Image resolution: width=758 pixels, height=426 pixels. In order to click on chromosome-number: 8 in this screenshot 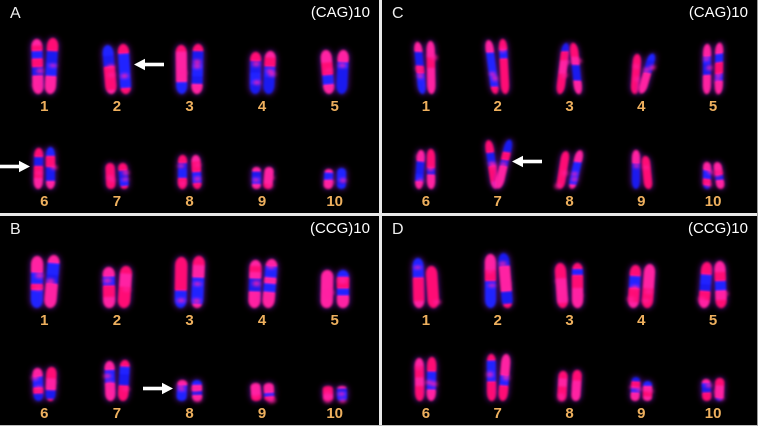, I will do `click(189, 201)`.